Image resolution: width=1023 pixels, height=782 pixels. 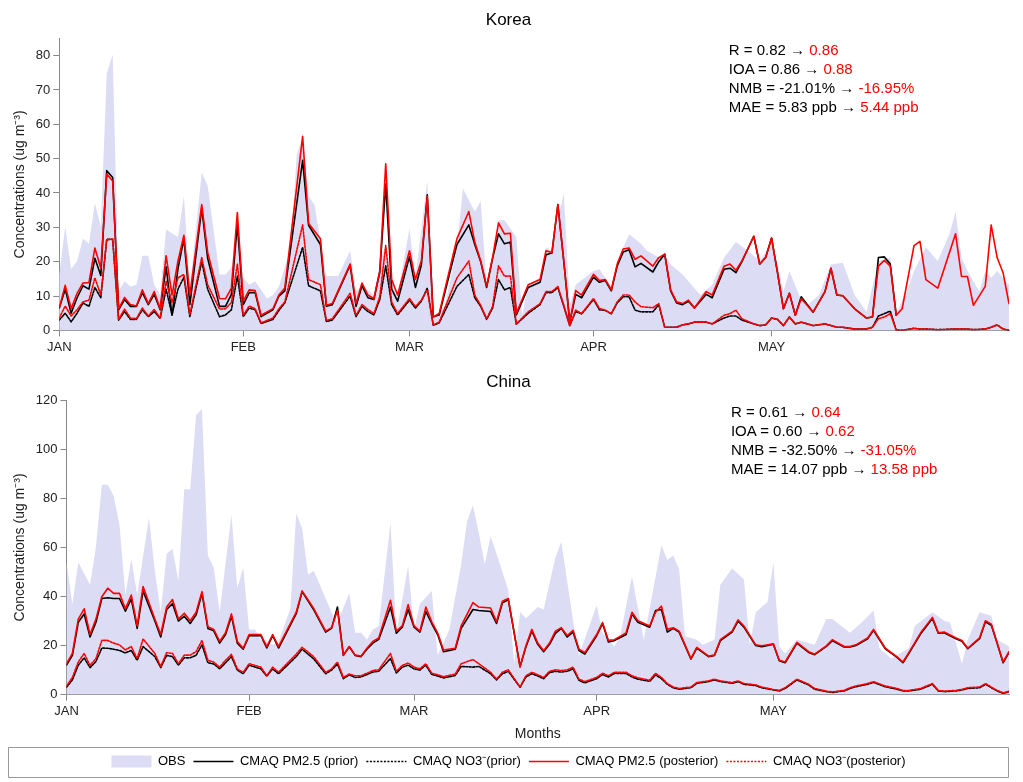 I want to click on annotation: MAE = 14.07 ppb → 13.58 ppb, so click(x=834, y=469).